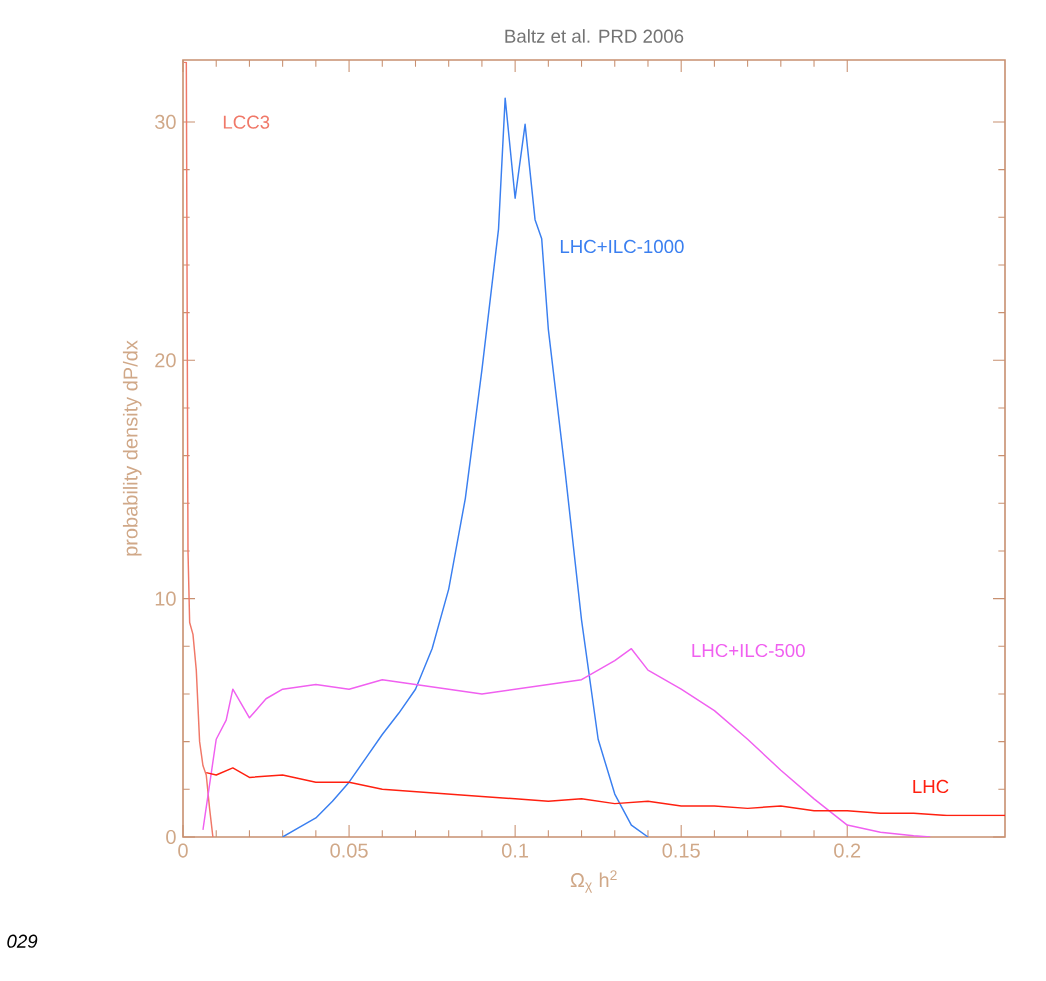 The height and width of the screenshot is (981, 1046). I want to click on chart-title: Baltz et al. PRD 2006, so click(594, 36).